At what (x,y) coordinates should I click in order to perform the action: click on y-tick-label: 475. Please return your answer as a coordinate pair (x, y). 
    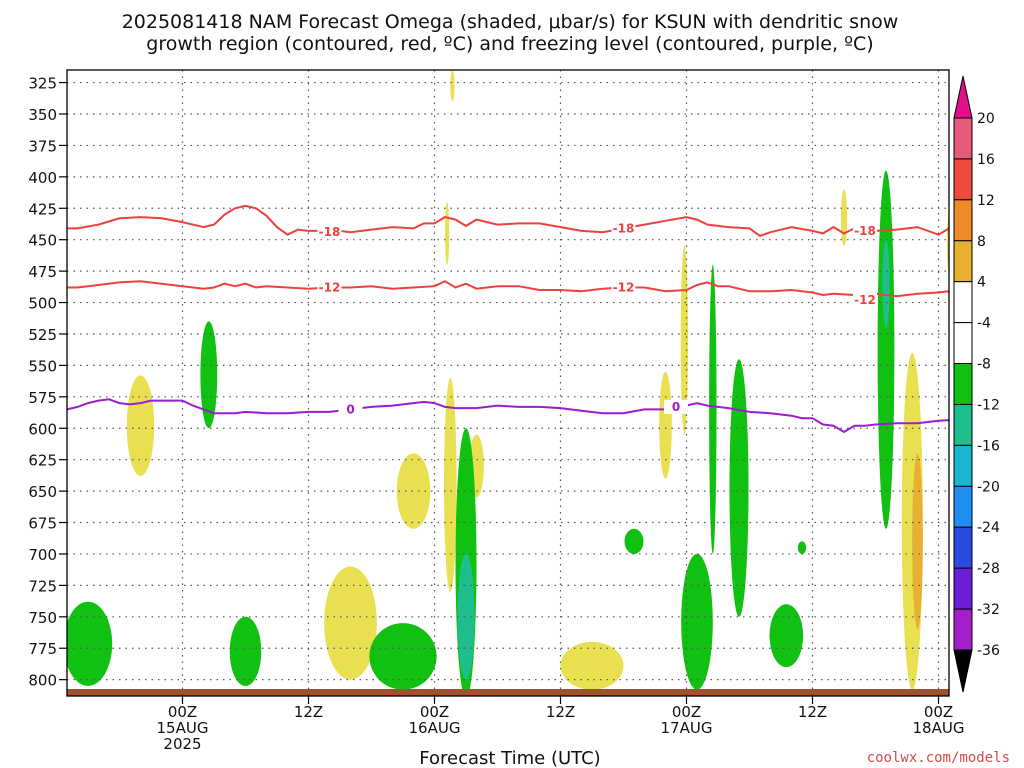
    Looking at the image, I should click on (42, 272).